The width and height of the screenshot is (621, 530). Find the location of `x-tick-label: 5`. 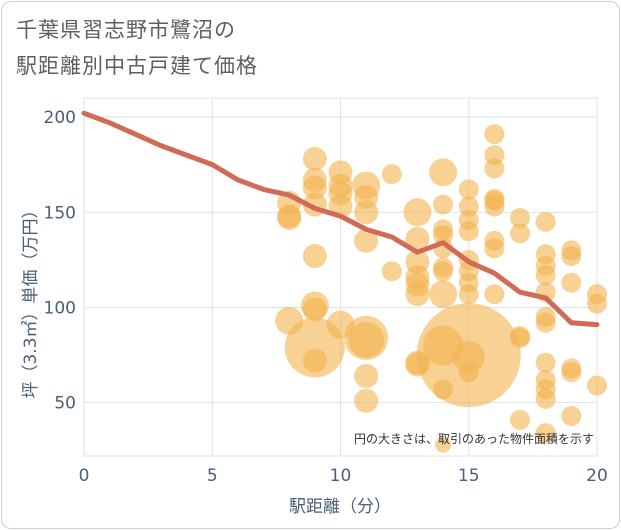

x-tick-label: 5 is located at coordinates (212, 476).